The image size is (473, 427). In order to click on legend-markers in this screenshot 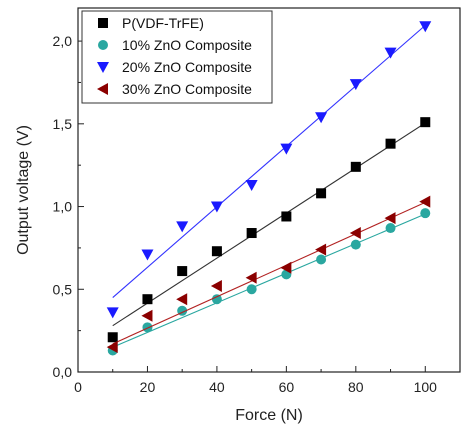, I will do `click(103, 56)`.